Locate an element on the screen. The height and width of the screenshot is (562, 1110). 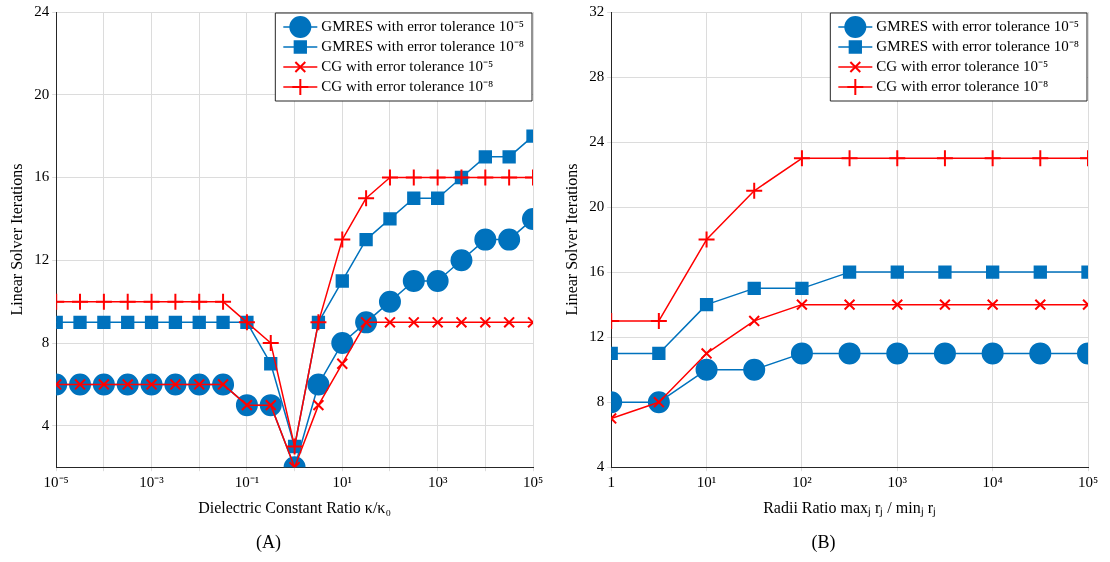
x-tick-label: 10² is located at coordinates (802, 482).